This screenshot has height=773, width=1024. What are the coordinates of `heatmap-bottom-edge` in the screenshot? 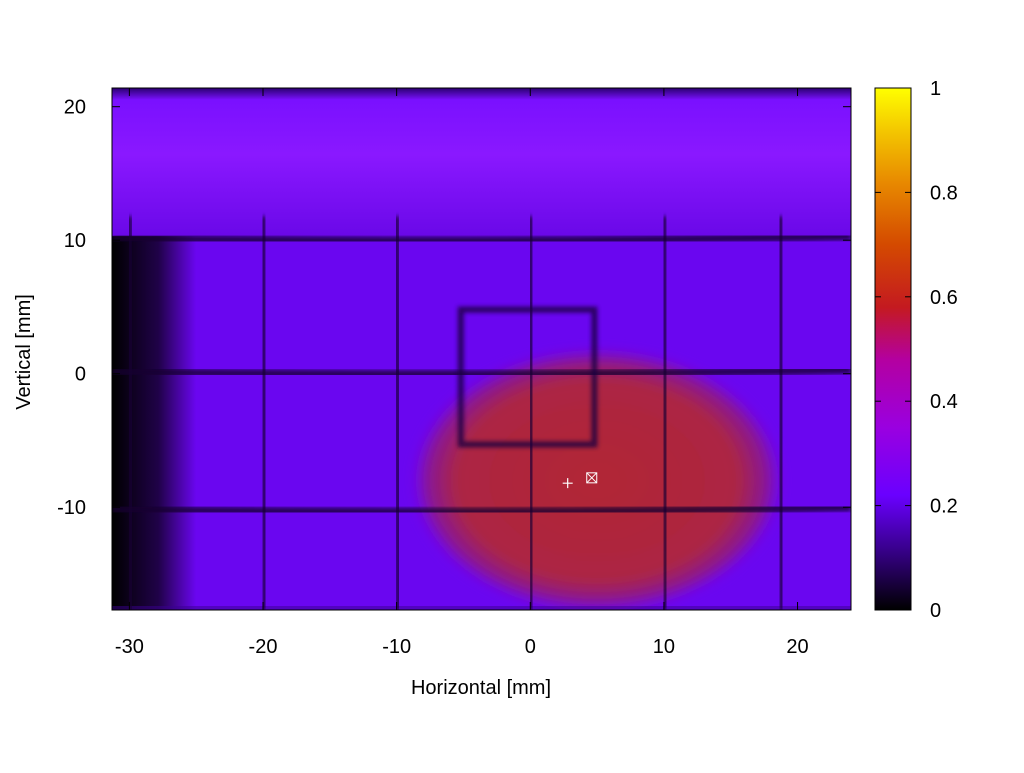 It's located at (481, 608).